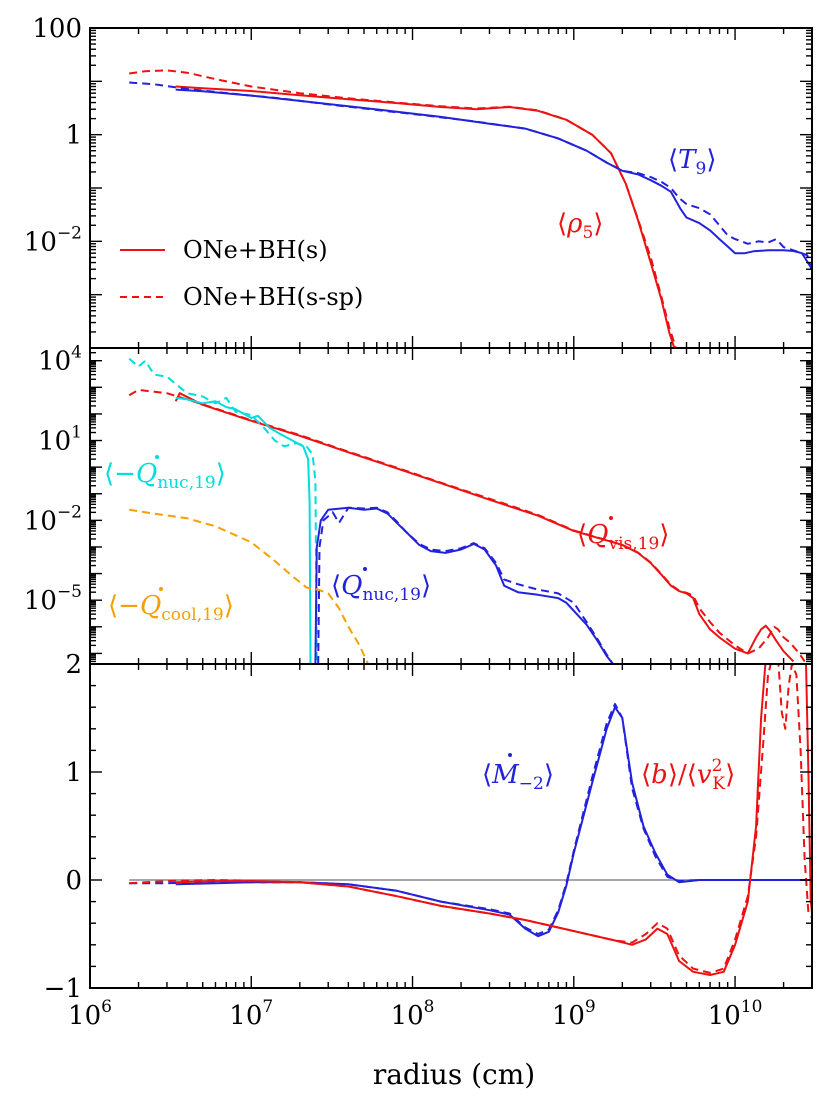  I want to click on series-qnuc-s-sp, so click(465, 585).